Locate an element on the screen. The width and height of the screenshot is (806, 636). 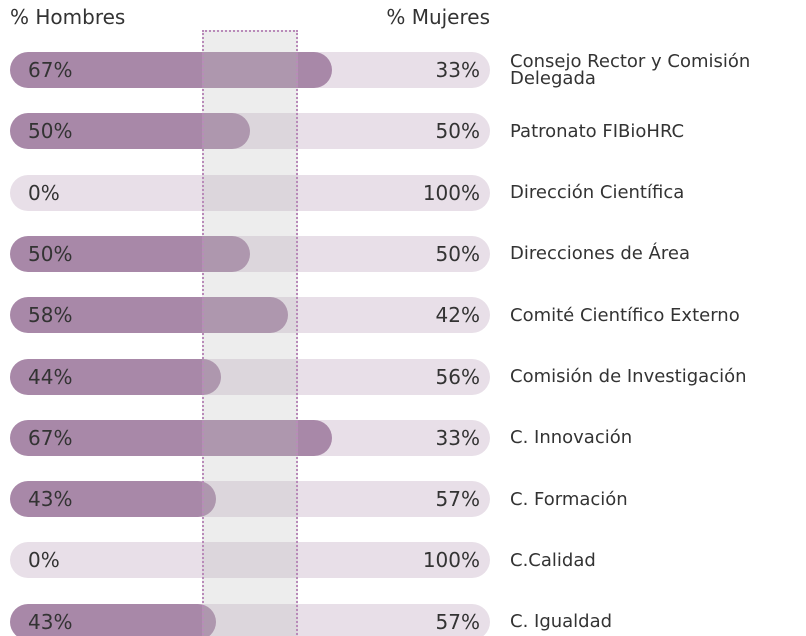
label-hombres: 58% is located at coordinates (50, 315).